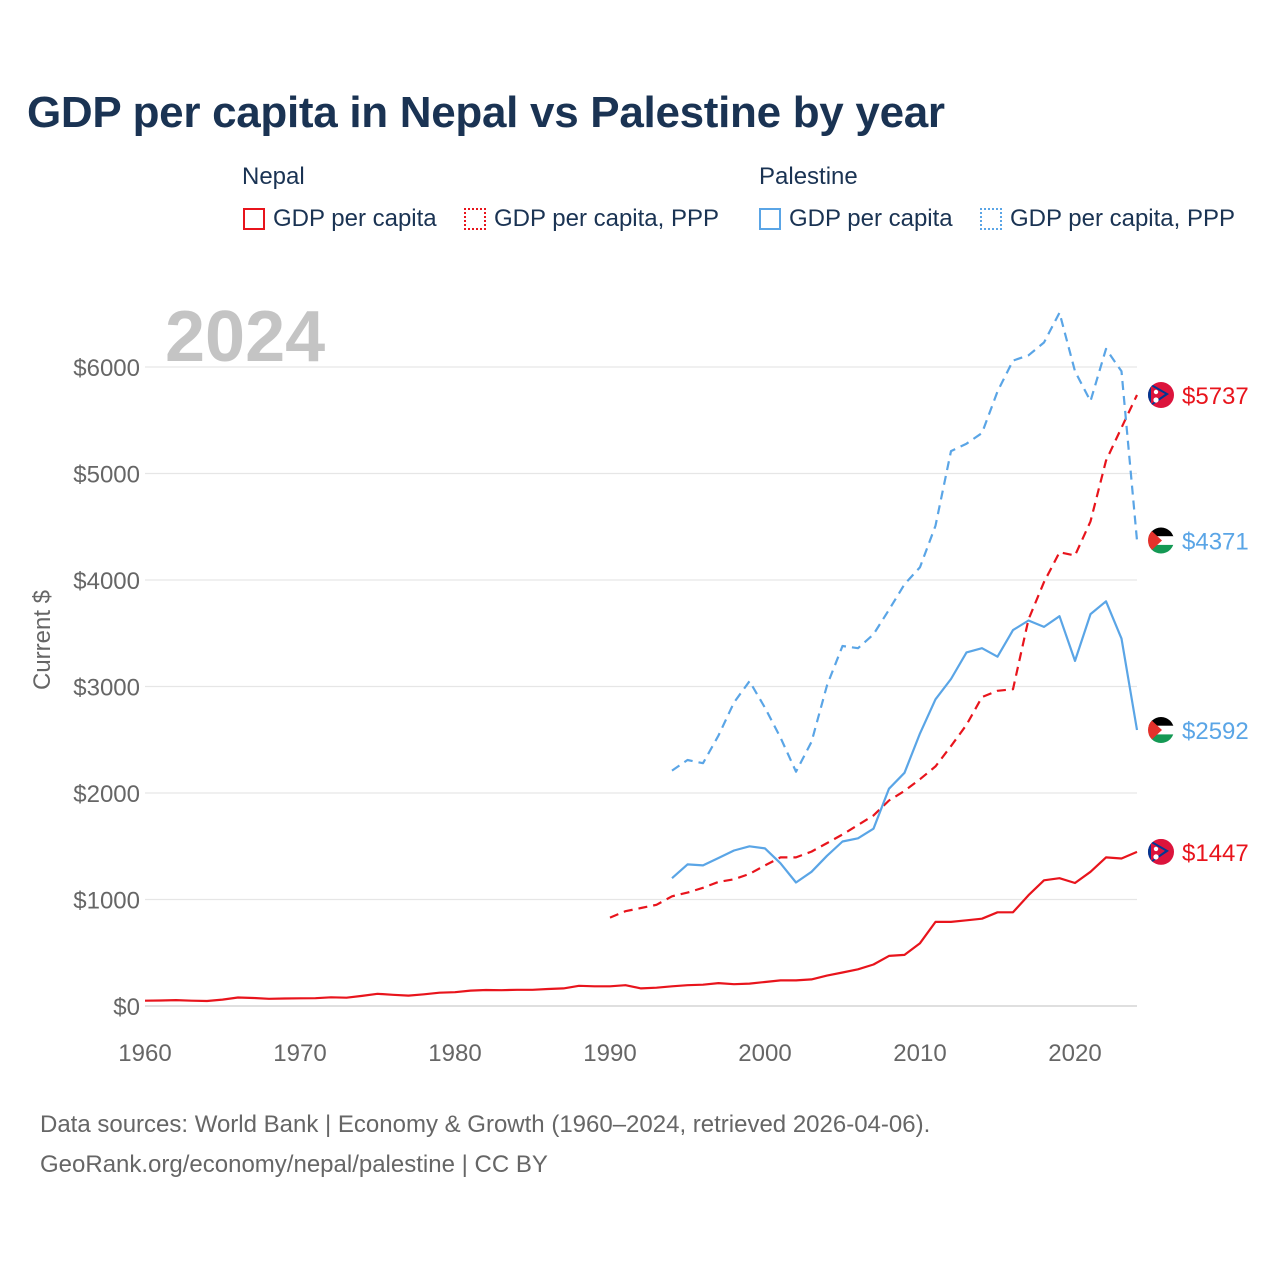 The image size is (1280, 1280). I want to click on y-axis-label: Current $, so click(42, 640).